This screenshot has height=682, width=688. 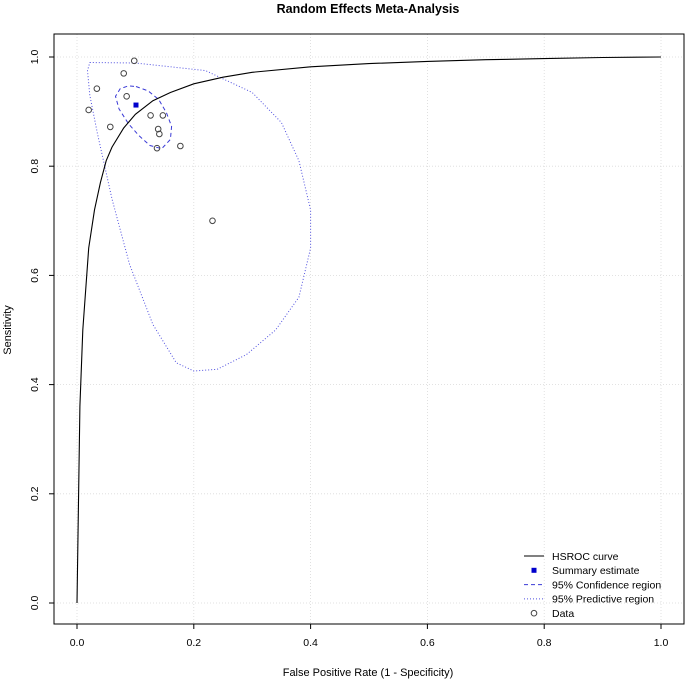 I want to click on y-axis-title: Sensitivity, so click(x=8, y=330).